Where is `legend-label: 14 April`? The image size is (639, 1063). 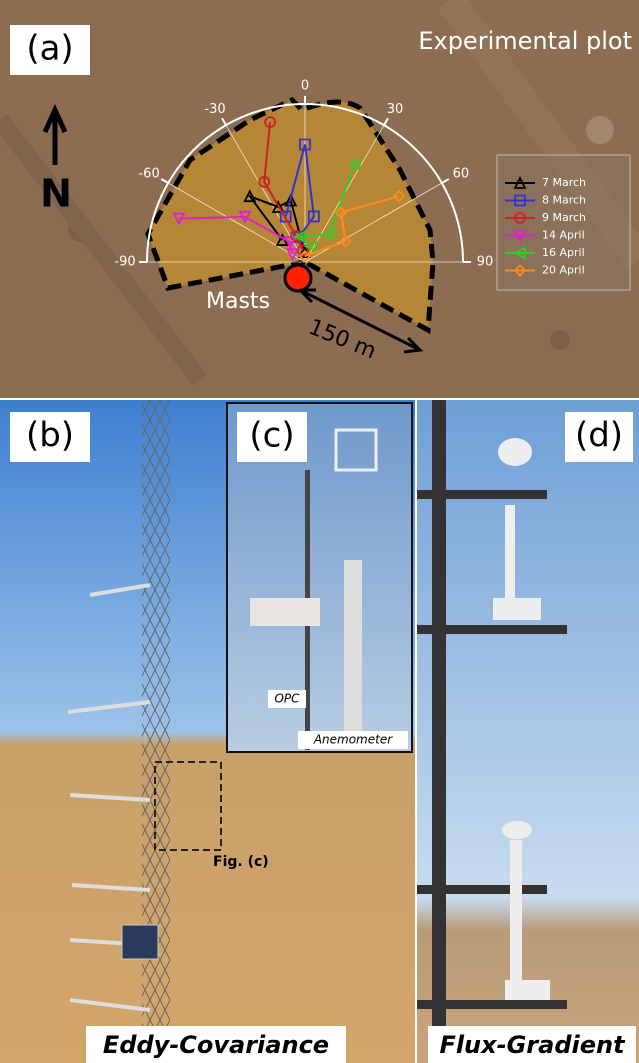 legend-label: 14 April is located at coordinates (563, 235).